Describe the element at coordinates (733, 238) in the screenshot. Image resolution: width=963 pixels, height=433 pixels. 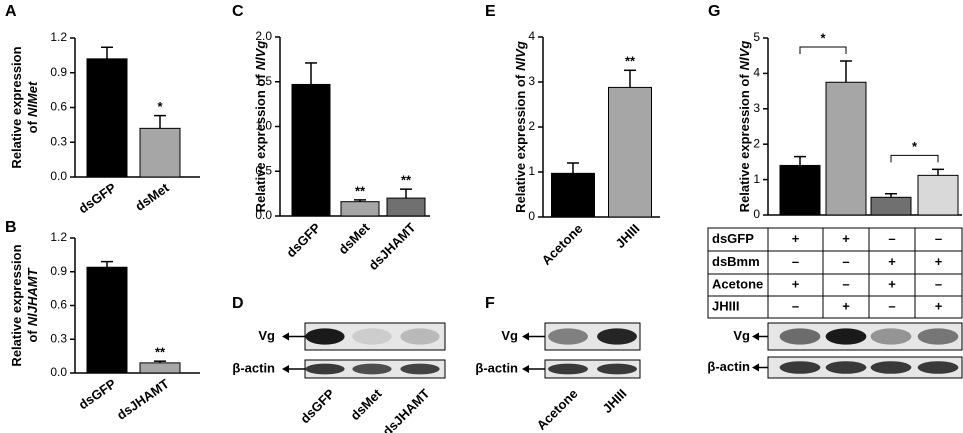
I see `table-row-label: dsGFP` at that location.